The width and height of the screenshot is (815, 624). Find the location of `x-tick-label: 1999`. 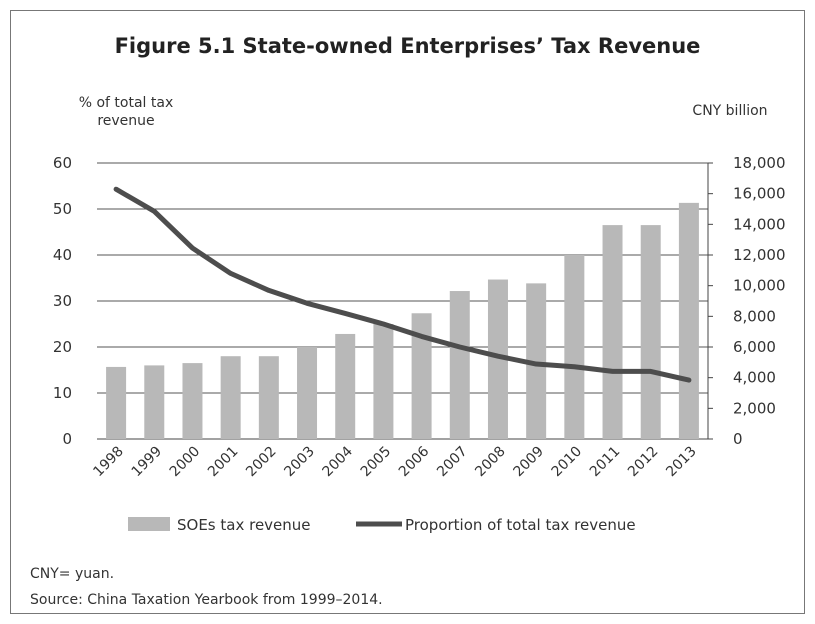

x-tick-label: 1999 is located at coordinates (147, 462).